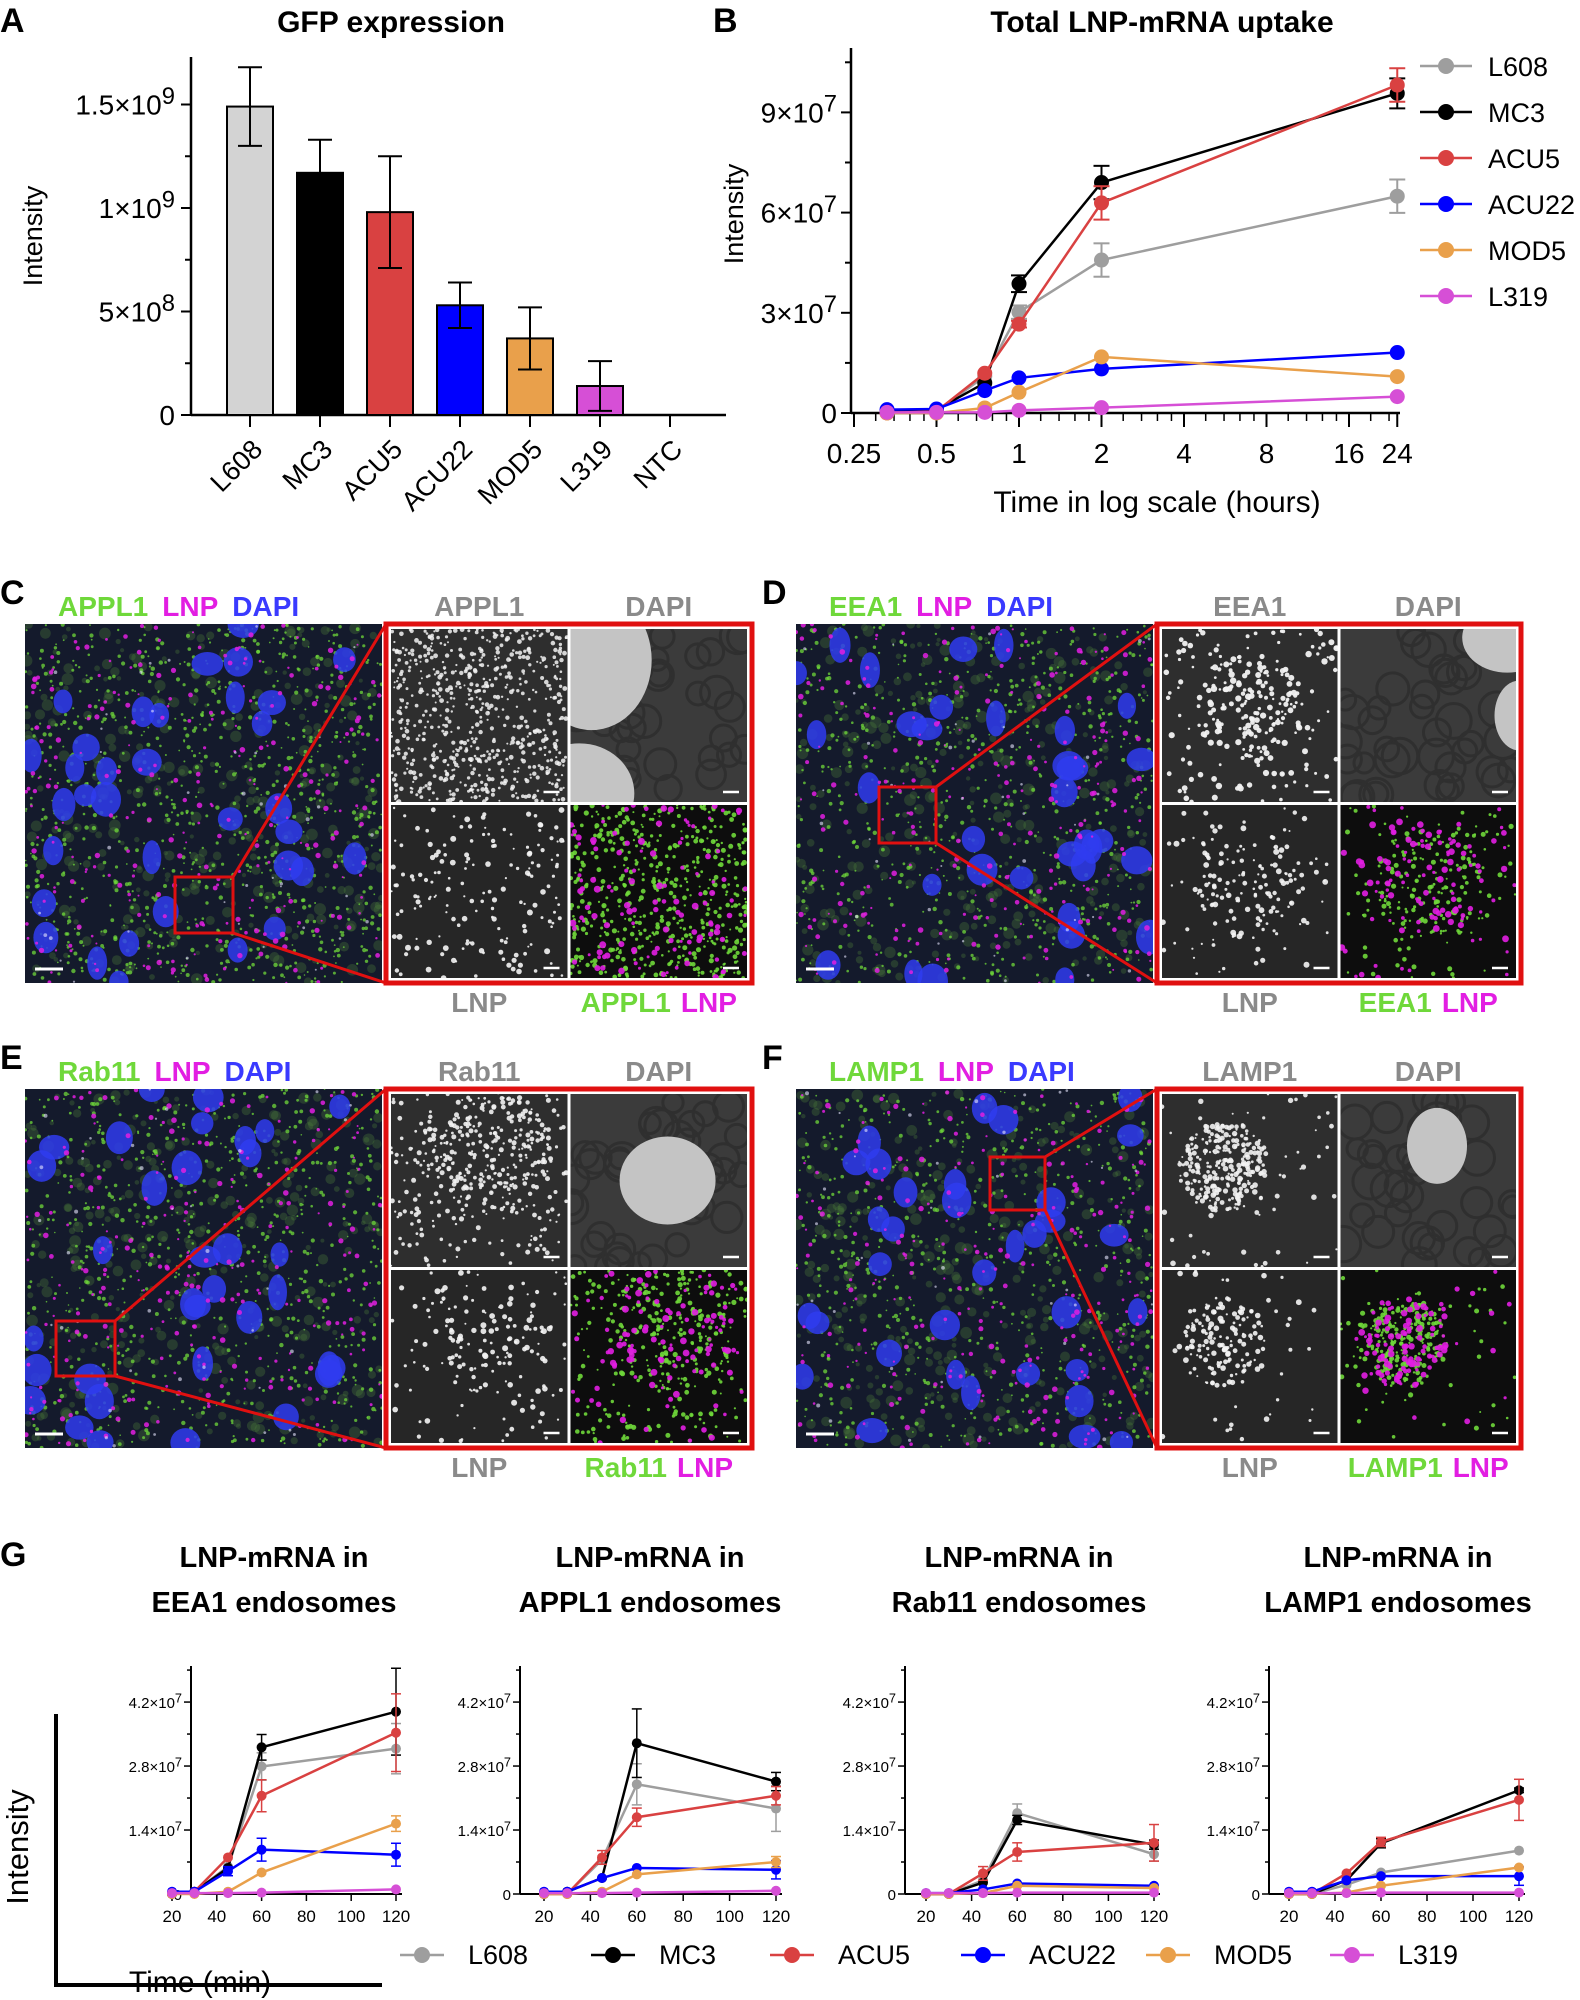 The width and height of the screenshot is (1580, 2000). What do you see at coordinates (1072, 1955) in the screenshot?
I see `legend-label: ACU22` at bounding box center [1072, 1955].